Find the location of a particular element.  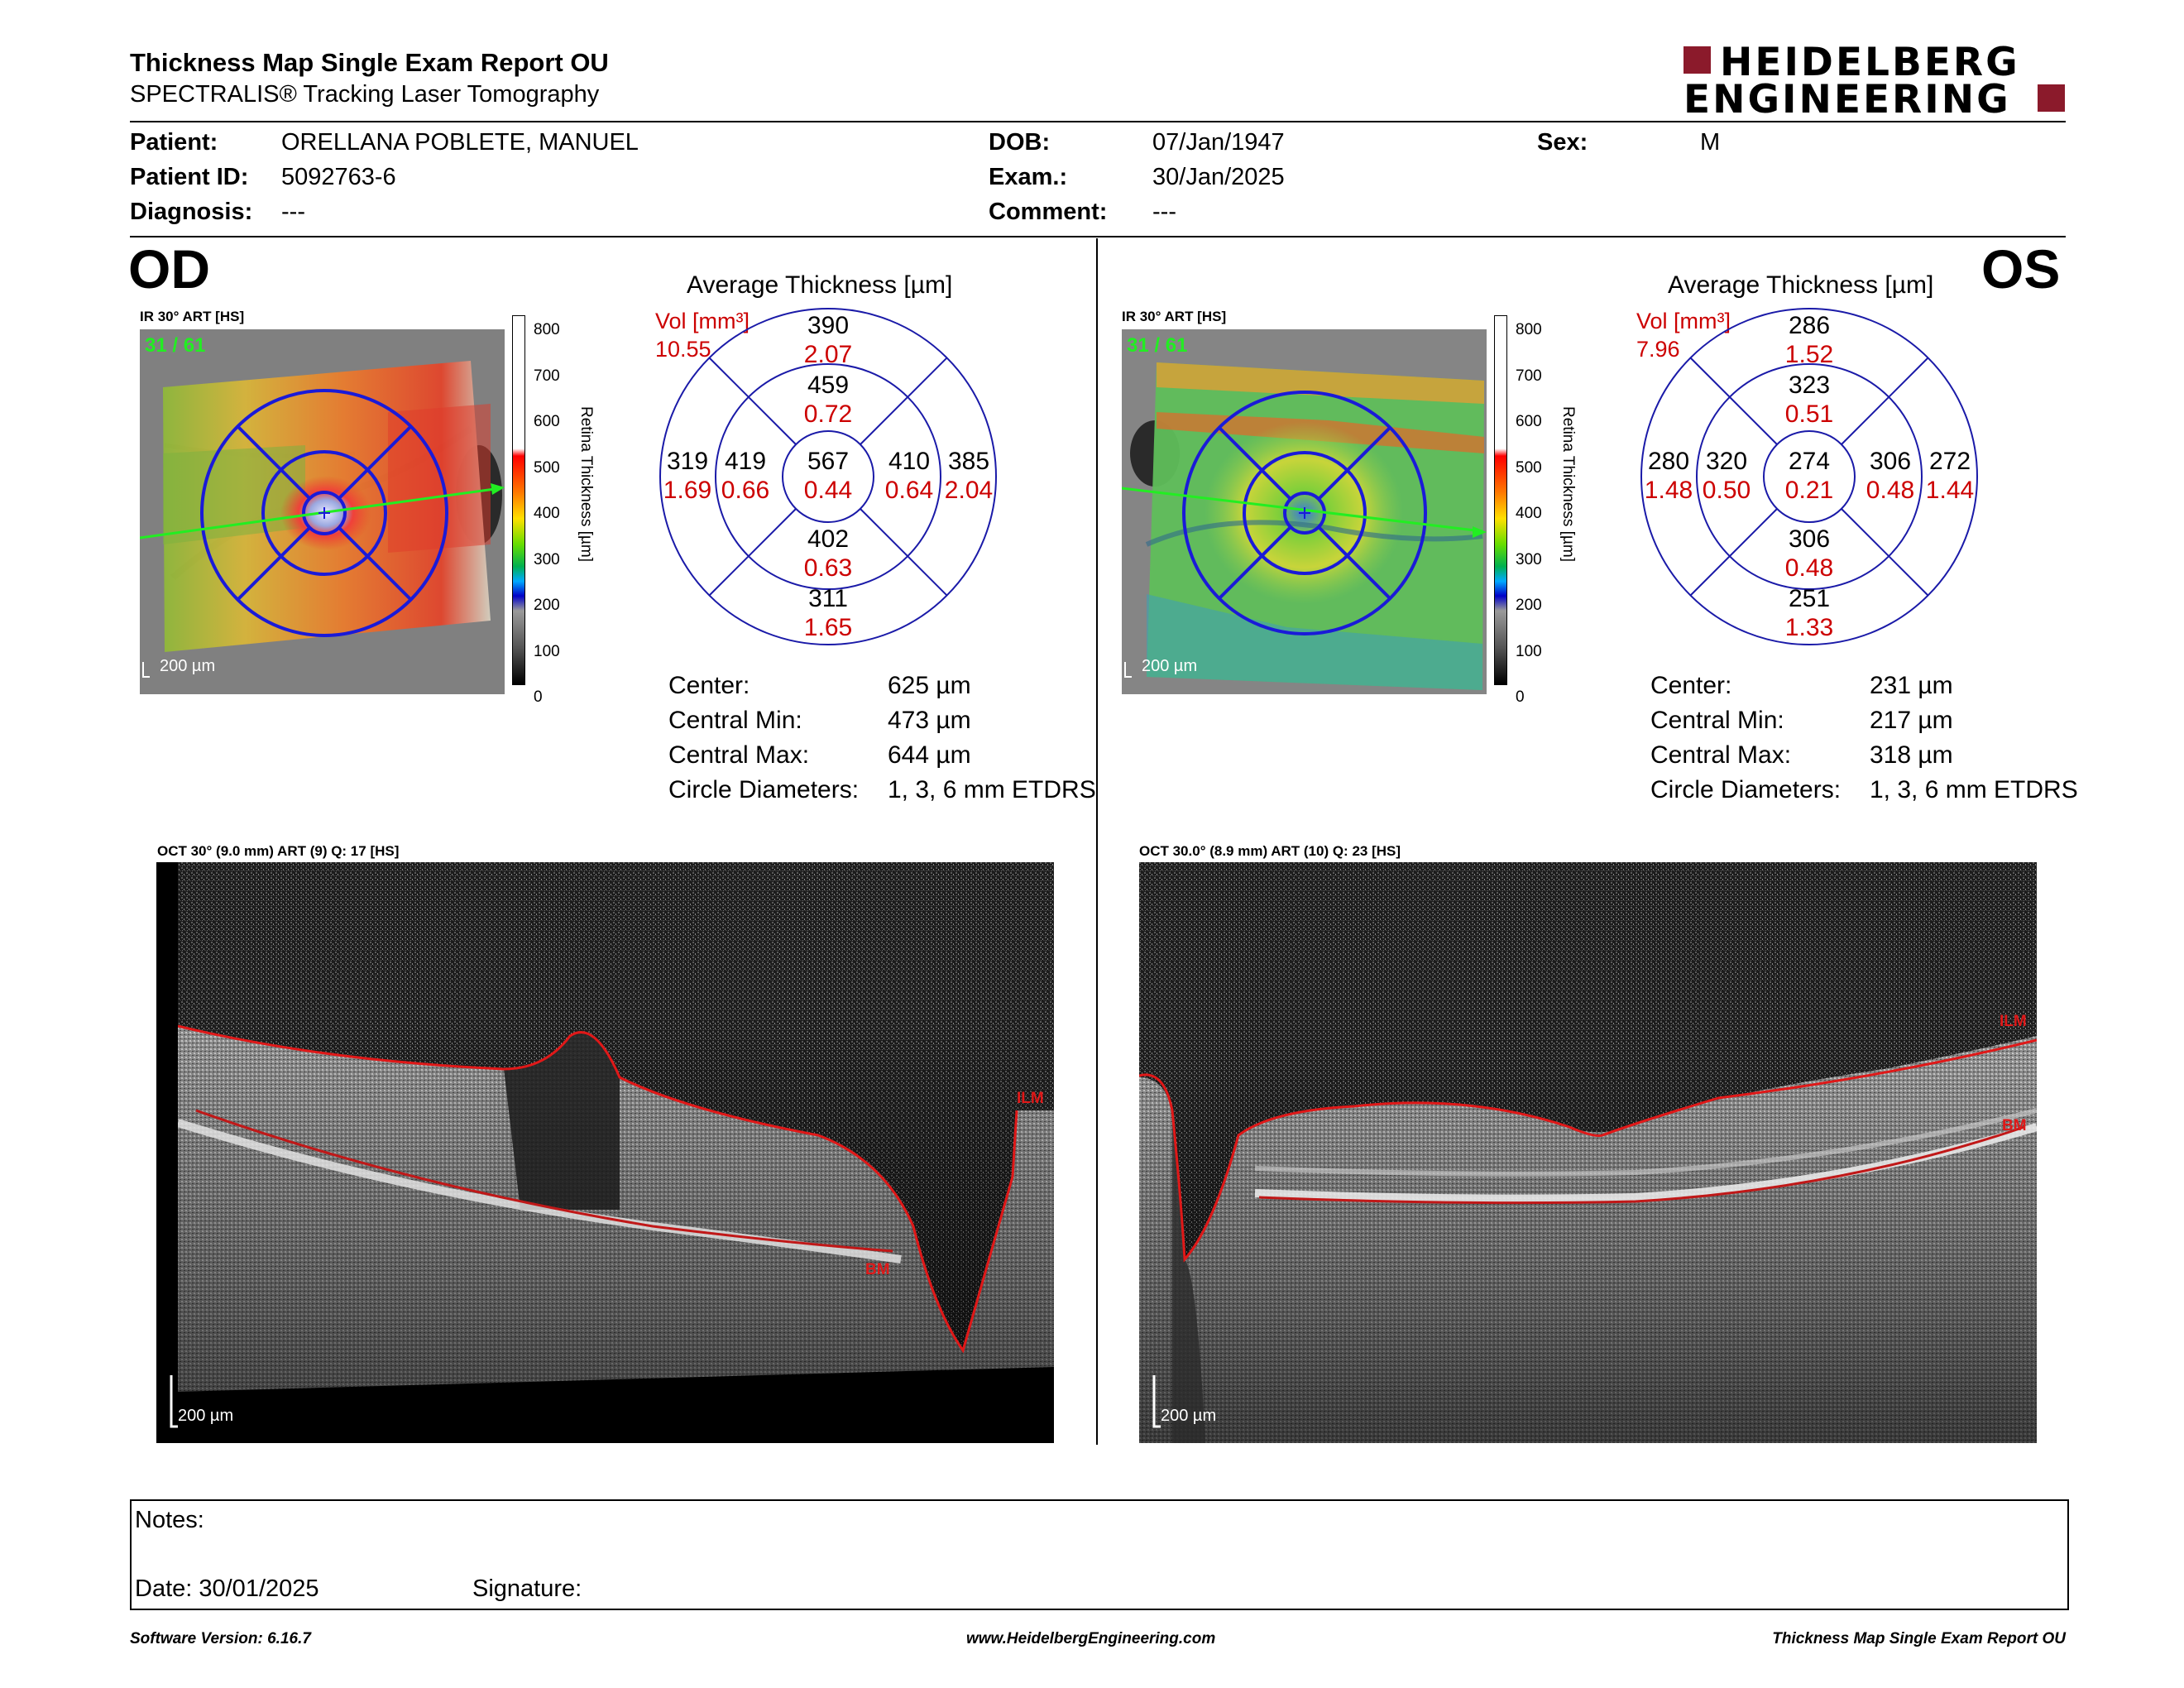

os-tick-600: 600 is located at coordinates (1529, 421).